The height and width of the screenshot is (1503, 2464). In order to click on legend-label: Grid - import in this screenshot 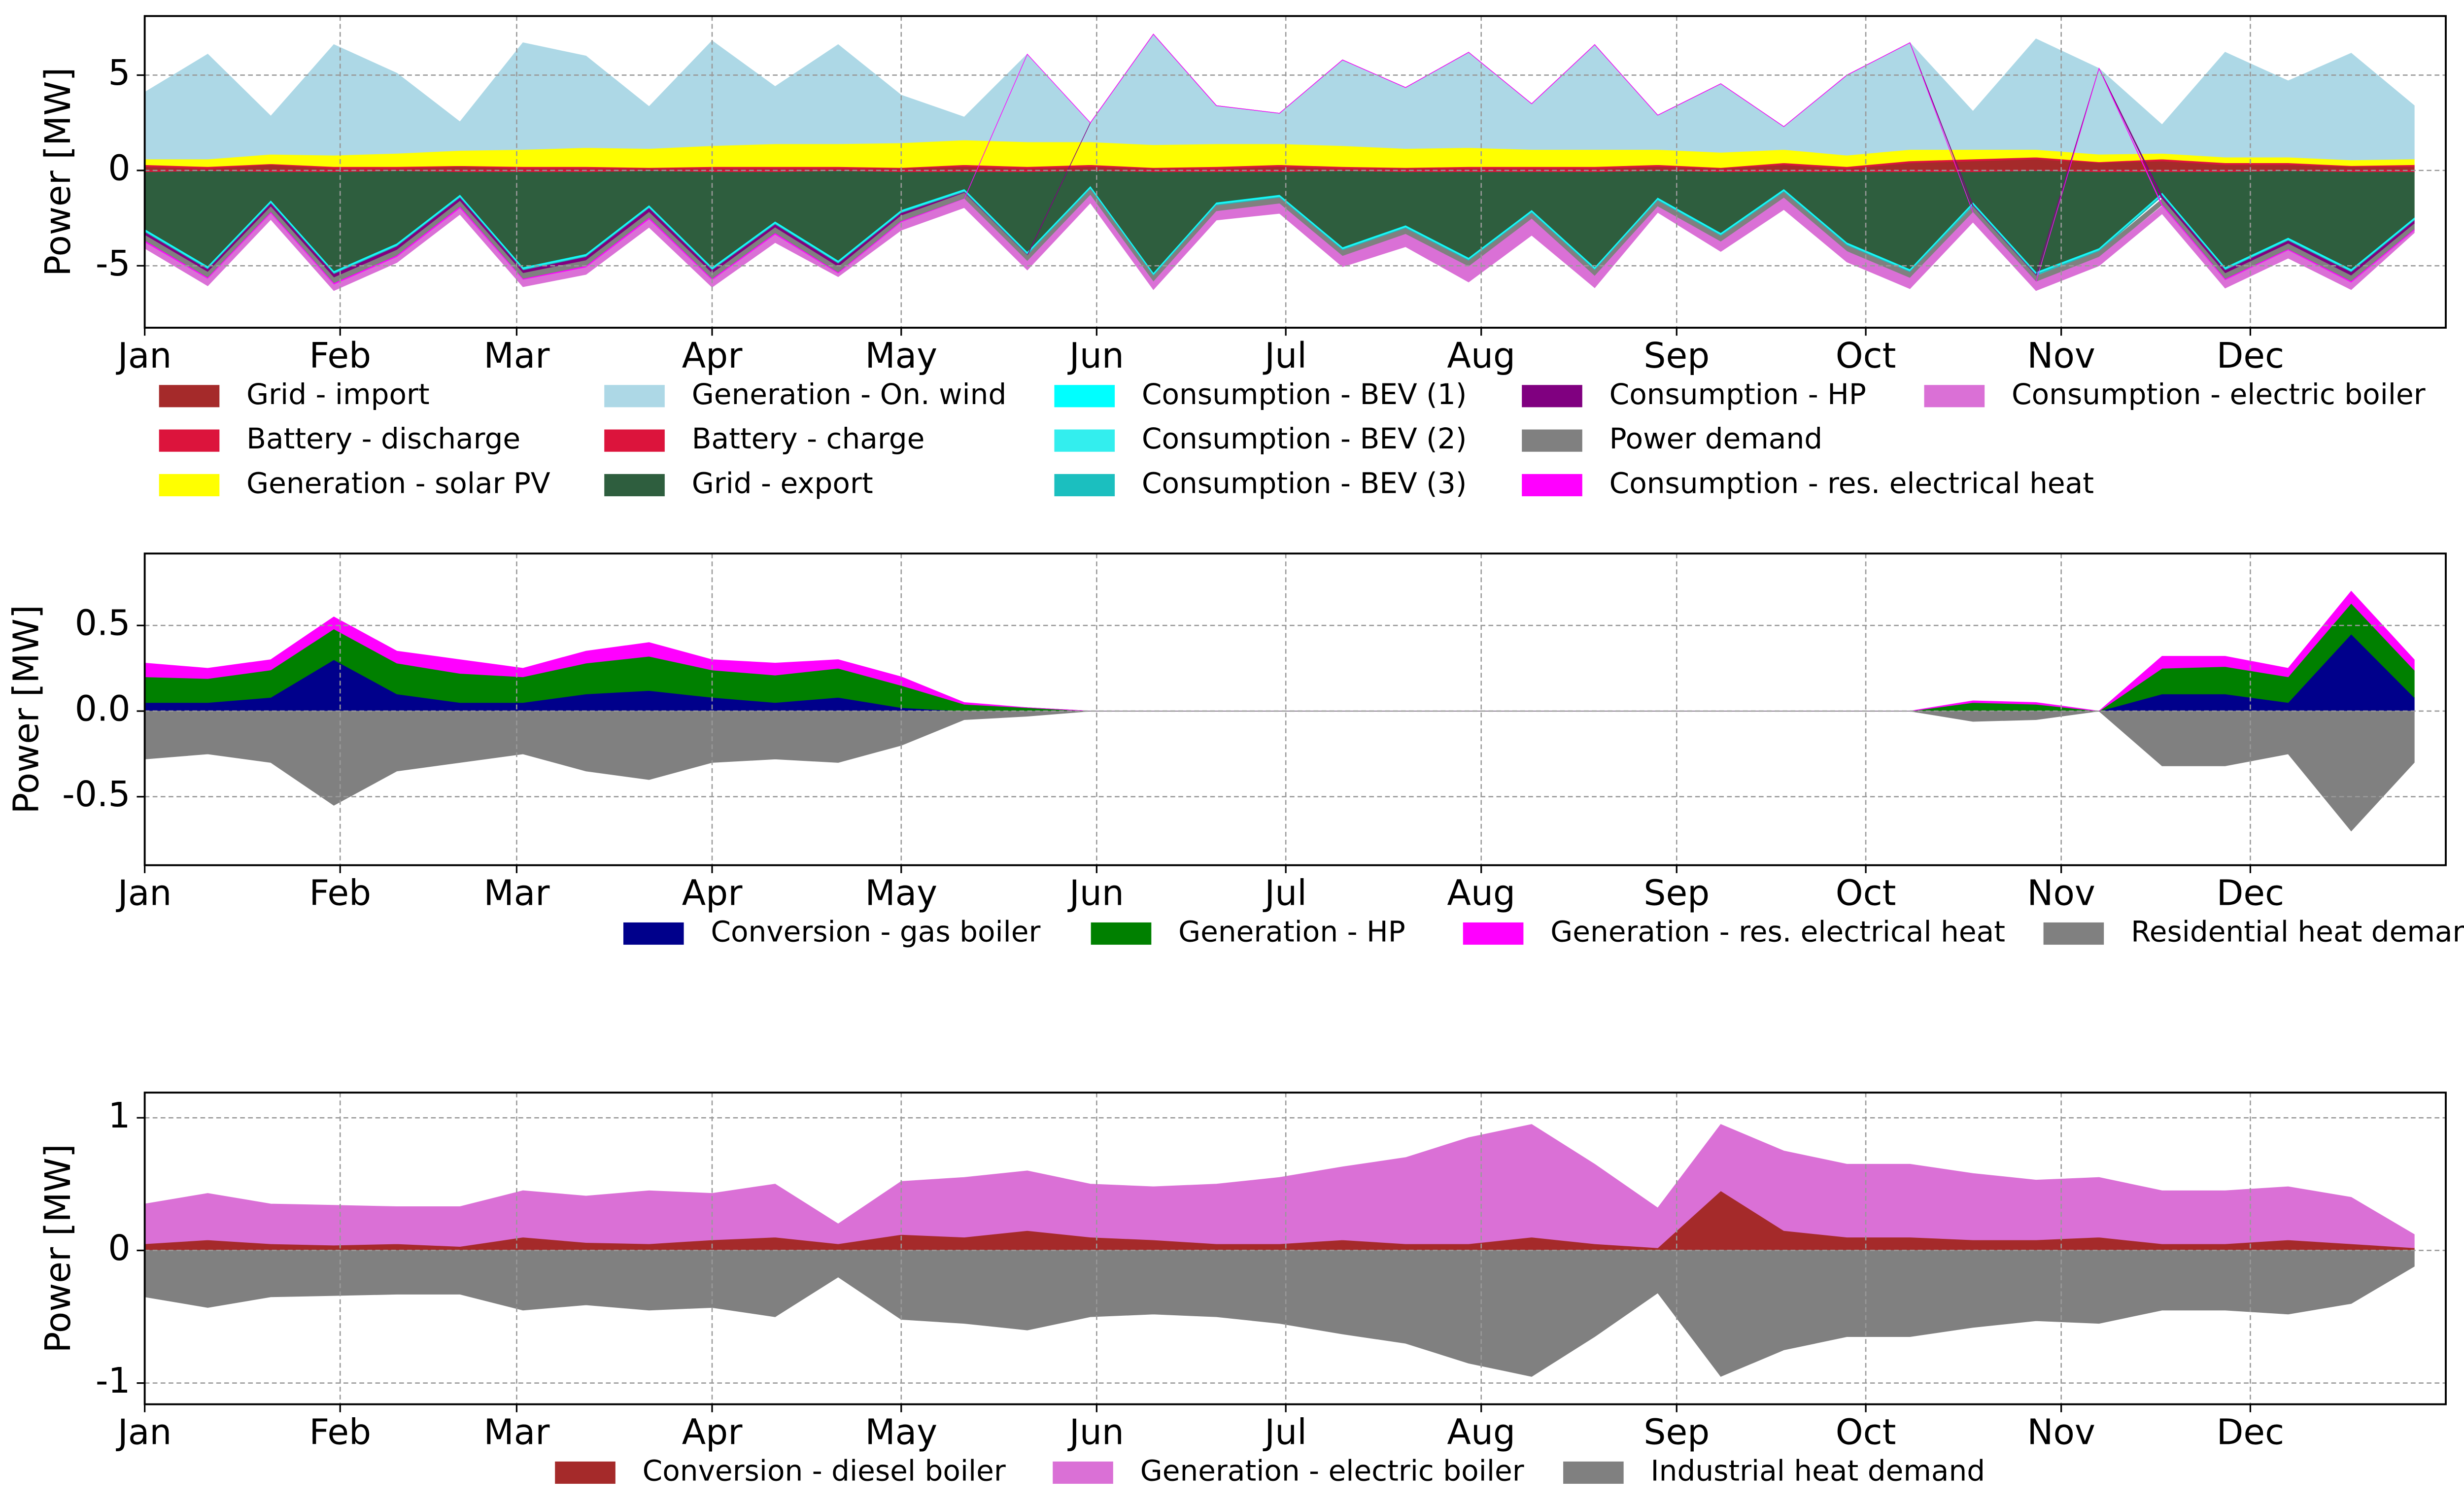, I will do `click(338, 394)`.